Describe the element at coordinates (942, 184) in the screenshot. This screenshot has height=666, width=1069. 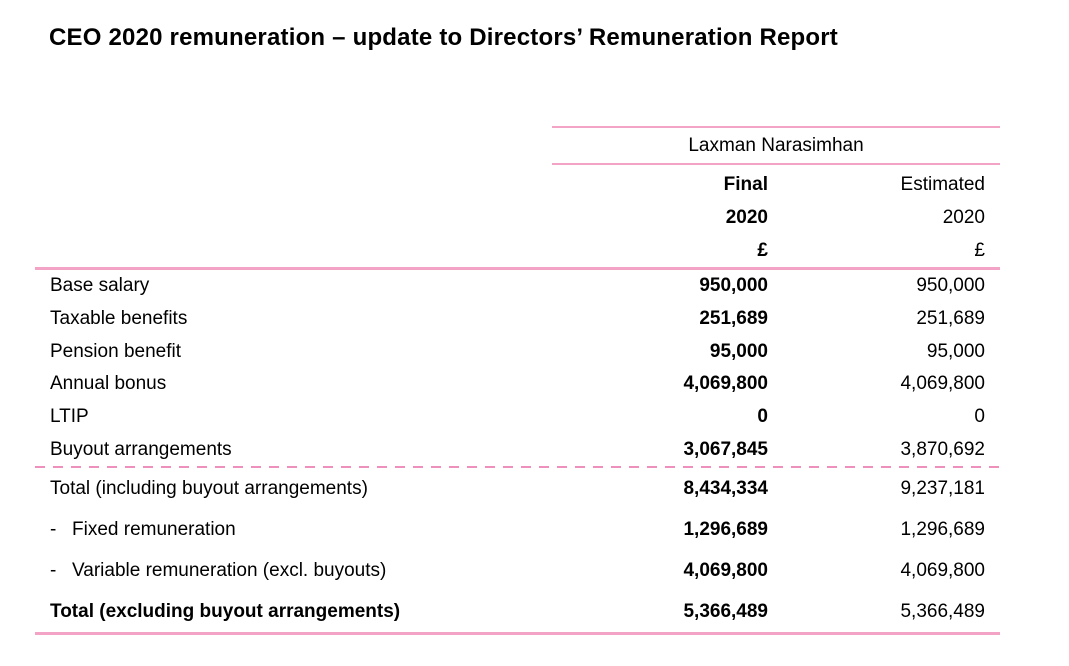
I see `column-header-estimated-line1: Estimated` at that location.